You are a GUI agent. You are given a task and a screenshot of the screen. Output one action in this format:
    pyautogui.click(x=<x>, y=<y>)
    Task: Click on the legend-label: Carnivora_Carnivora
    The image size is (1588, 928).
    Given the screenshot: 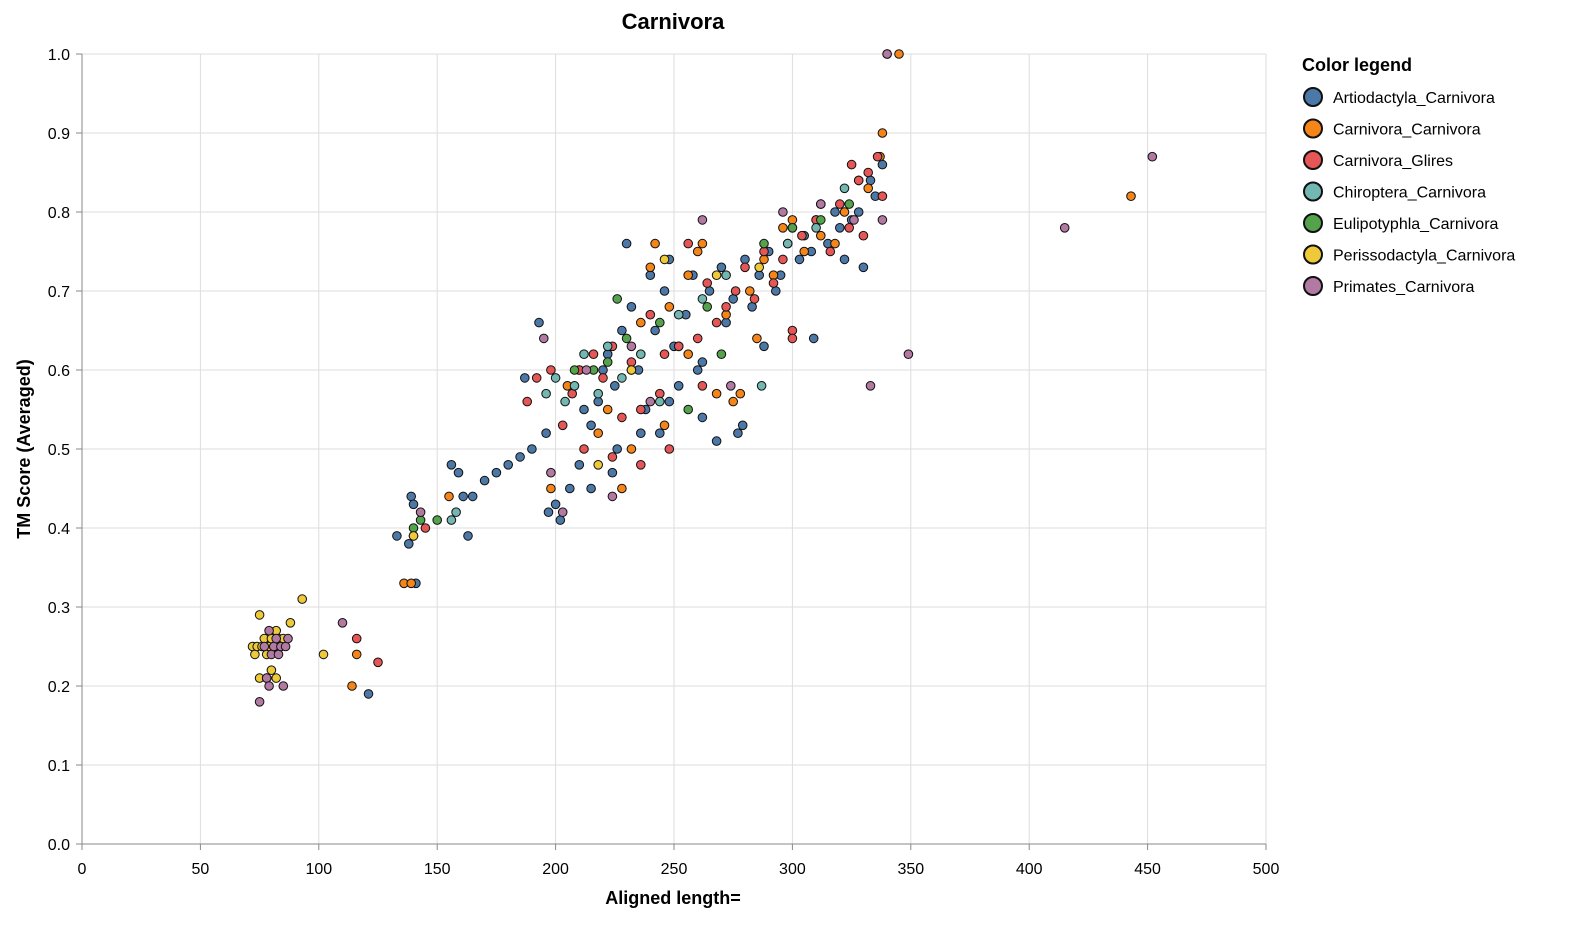 What is the action you would take?
    pyautogui.click(x=1407, y=130)
    